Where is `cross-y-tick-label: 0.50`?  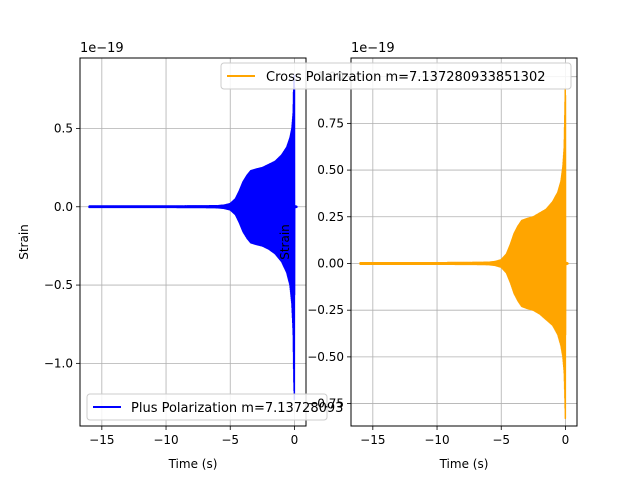
cross-y-tick-label: 0.50 is located at coordinates (330, 170).